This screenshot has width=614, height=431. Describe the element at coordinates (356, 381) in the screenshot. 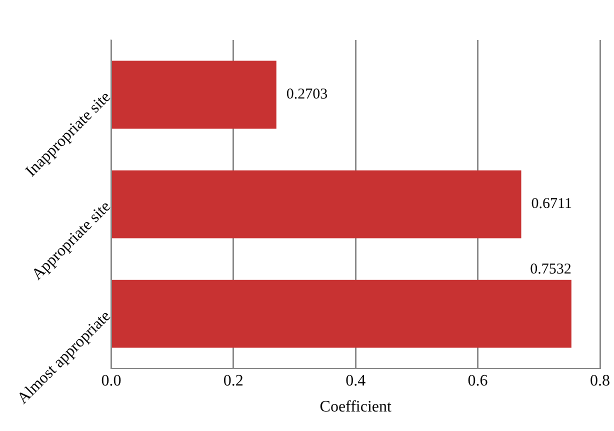

I see `x-tick-label: 0.4` at that location.